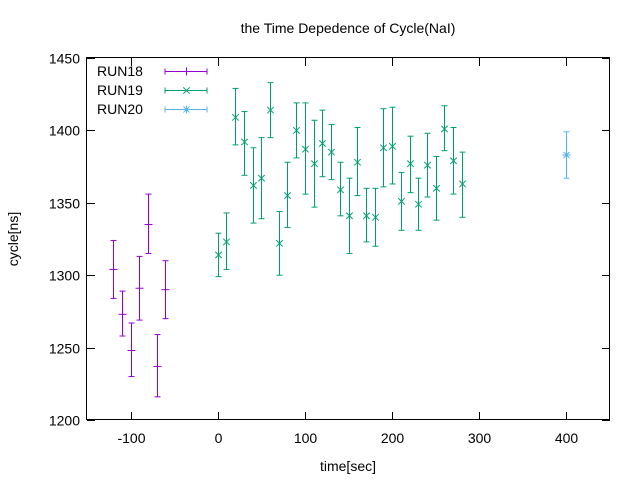 This screenshot has height=480, width=640. Describe the element at coordinates (13, 239) in the screenshot. I see `y-axis-label: cycle[ns]` at that location.